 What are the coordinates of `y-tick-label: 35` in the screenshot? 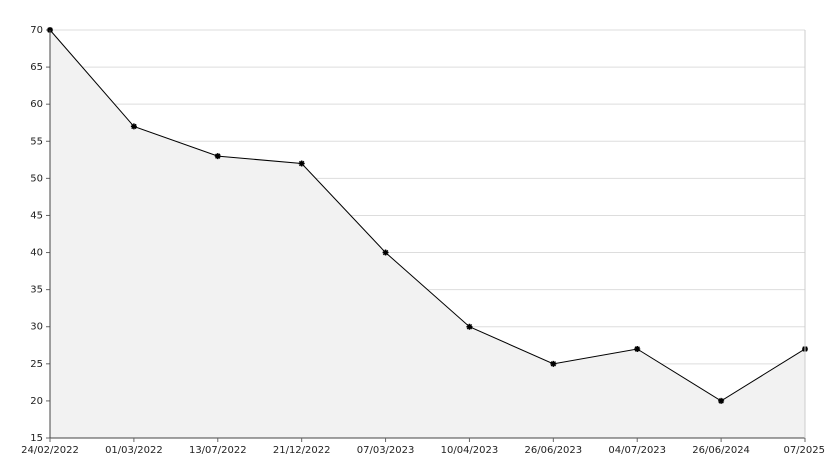 It's located at (36, 290).